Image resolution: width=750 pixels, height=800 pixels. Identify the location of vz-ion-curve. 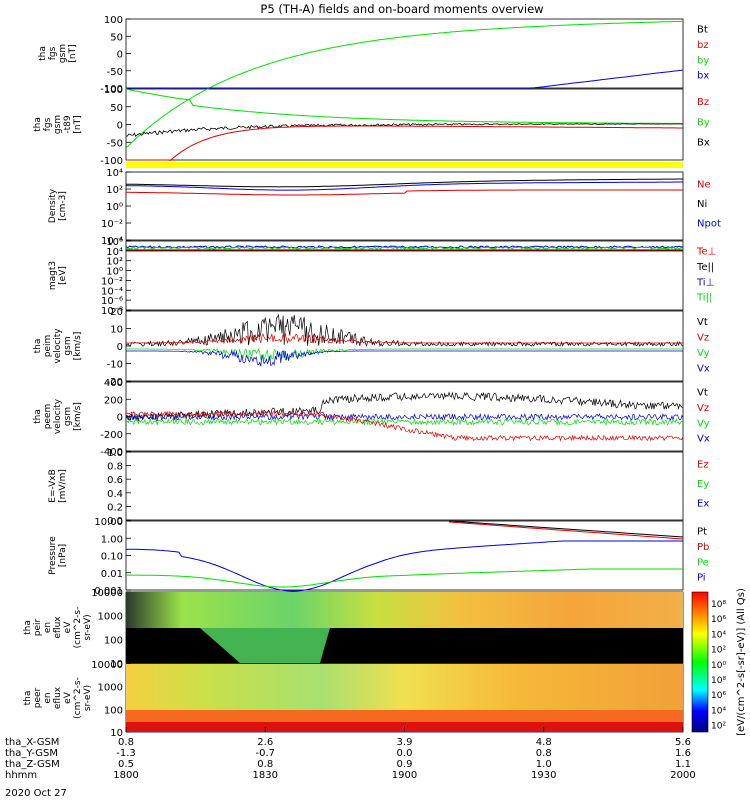
(404, 338).